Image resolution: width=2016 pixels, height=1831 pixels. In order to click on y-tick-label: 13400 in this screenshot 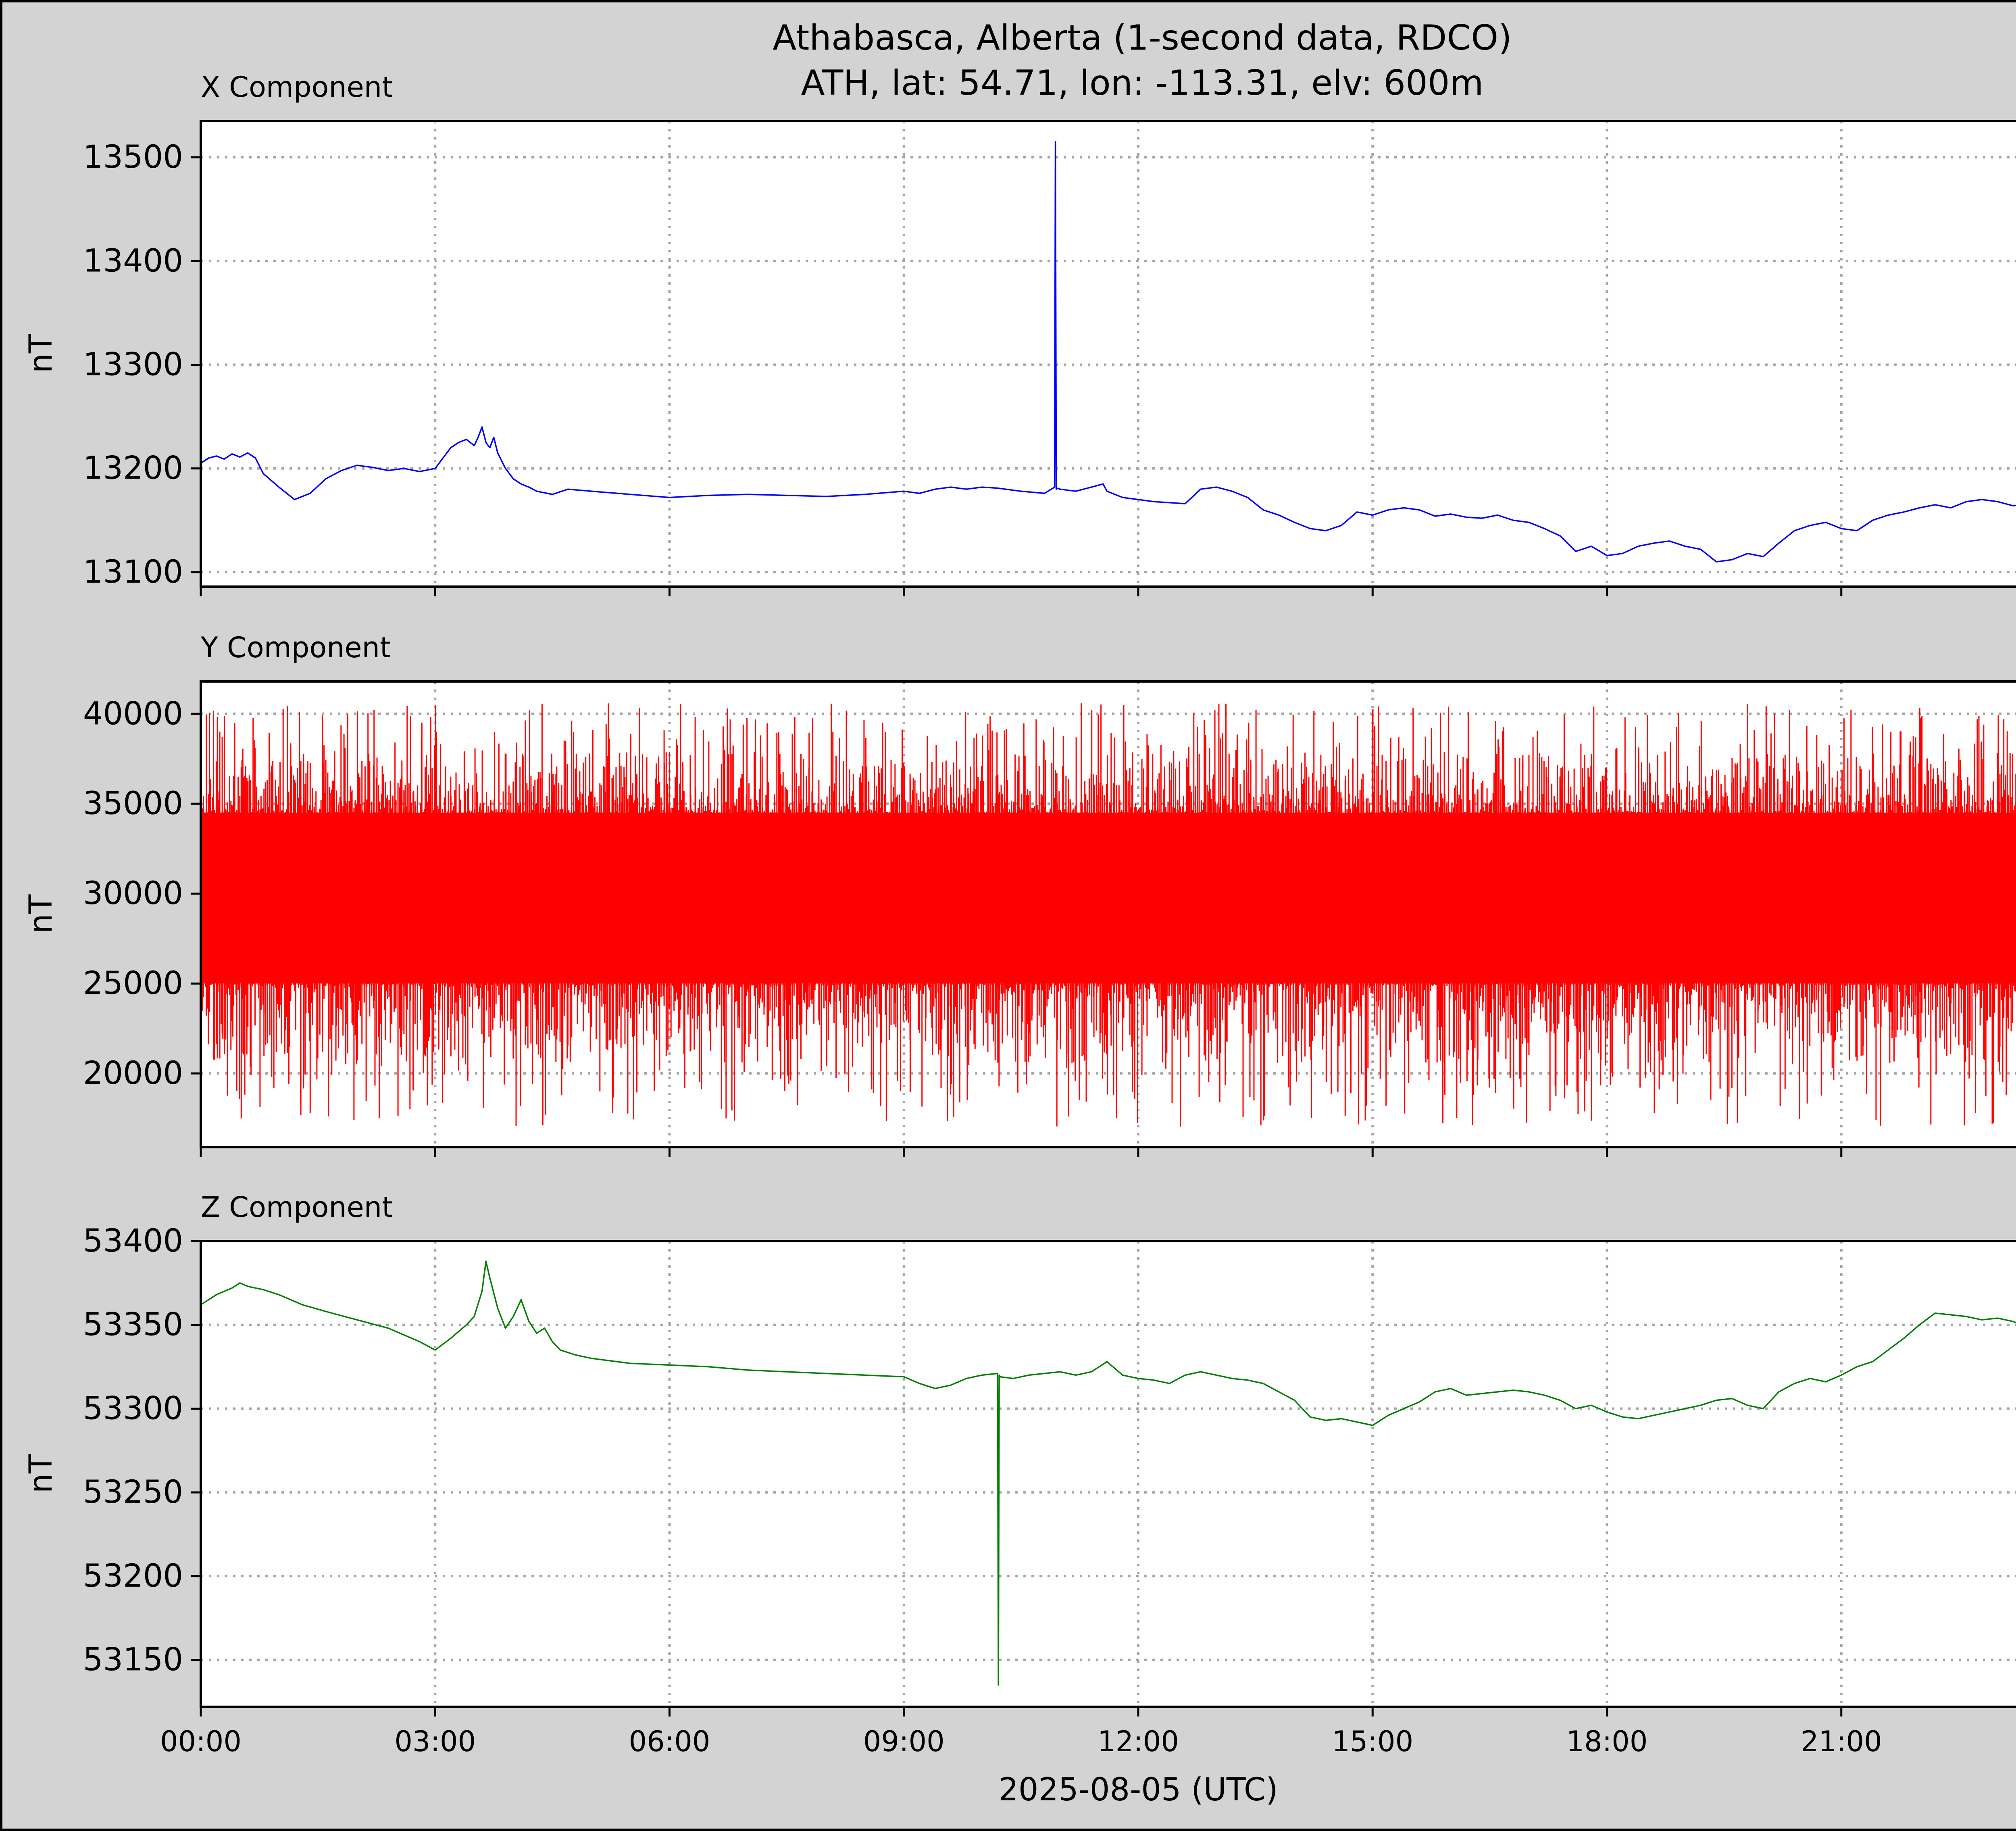, I will do `click(133, 261)`.